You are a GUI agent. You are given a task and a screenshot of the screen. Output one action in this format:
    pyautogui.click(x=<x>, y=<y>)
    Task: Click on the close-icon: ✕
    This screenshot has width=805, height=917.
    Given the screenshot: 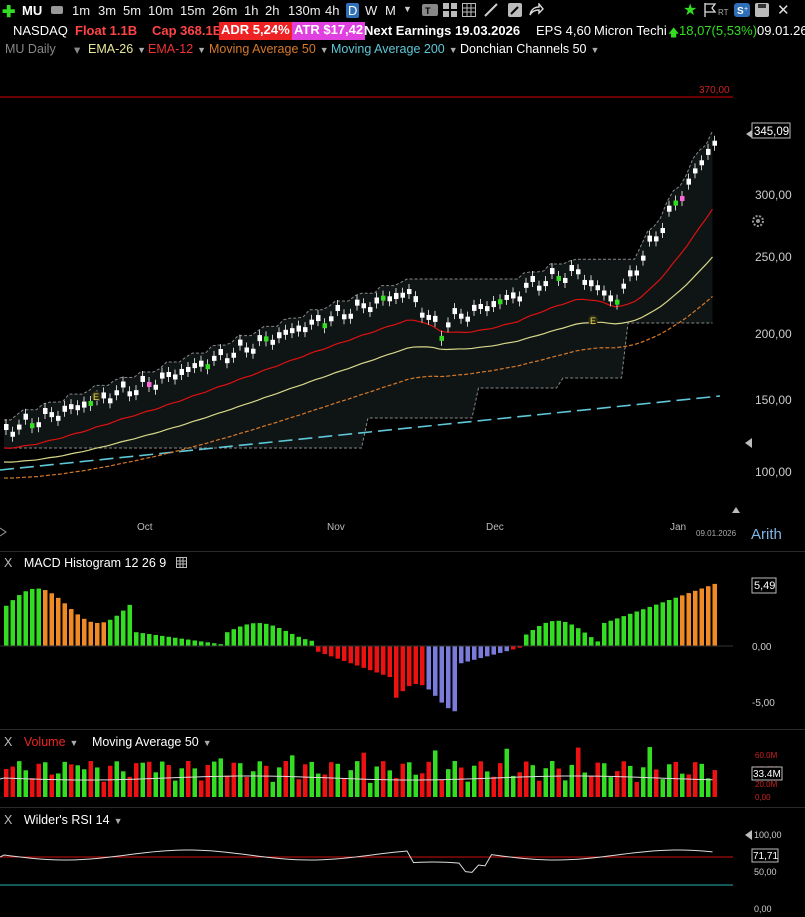 What is the action you would take?
    pyautogui.click(x=783, y=10)
    